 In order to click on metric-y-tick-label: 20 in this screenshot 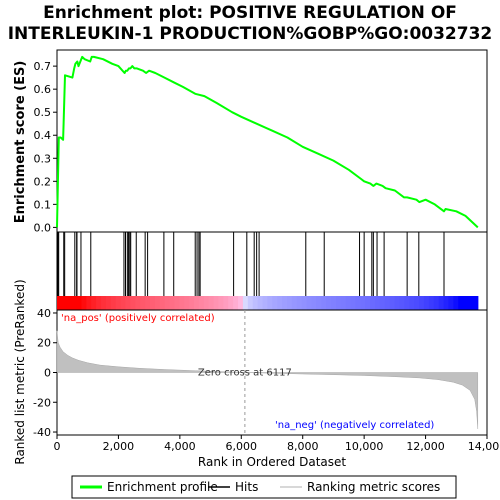, I will do `click(44, 343)`.